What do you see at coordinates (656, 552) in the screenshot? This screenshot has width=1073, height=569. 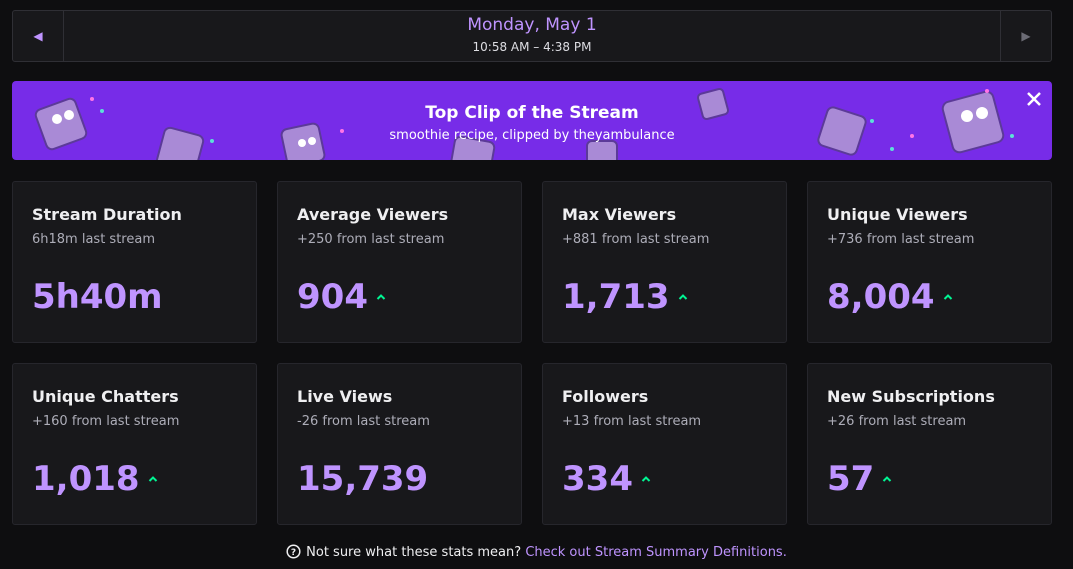 I see `definitions-link: Check out Stream Summary Definitions.` at bounding box center [656, 552].